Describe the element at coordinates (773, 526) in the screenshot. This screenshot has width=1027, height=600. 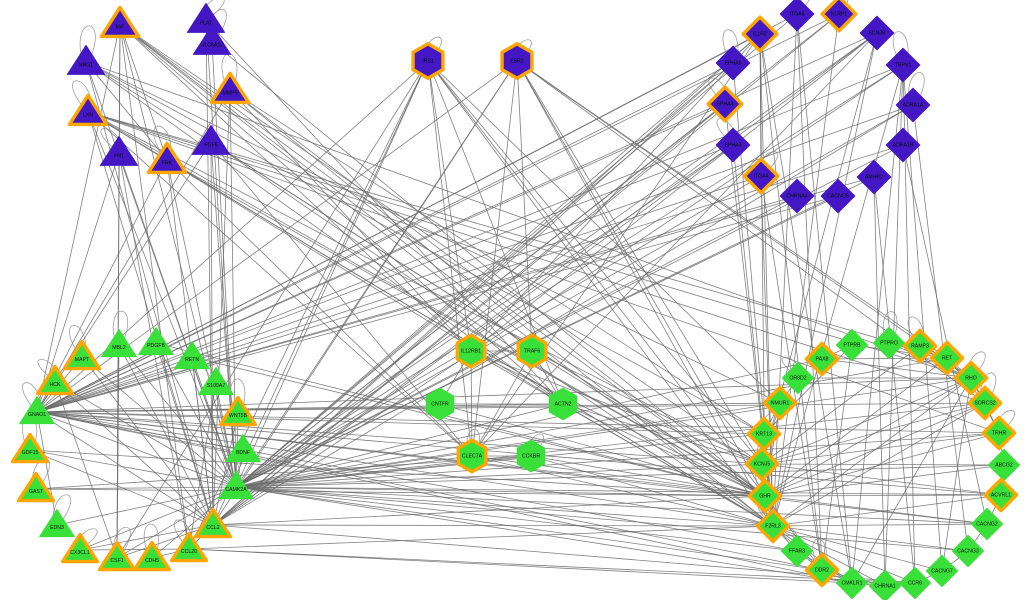
I see `diamond-node-f2rl3` at that location.